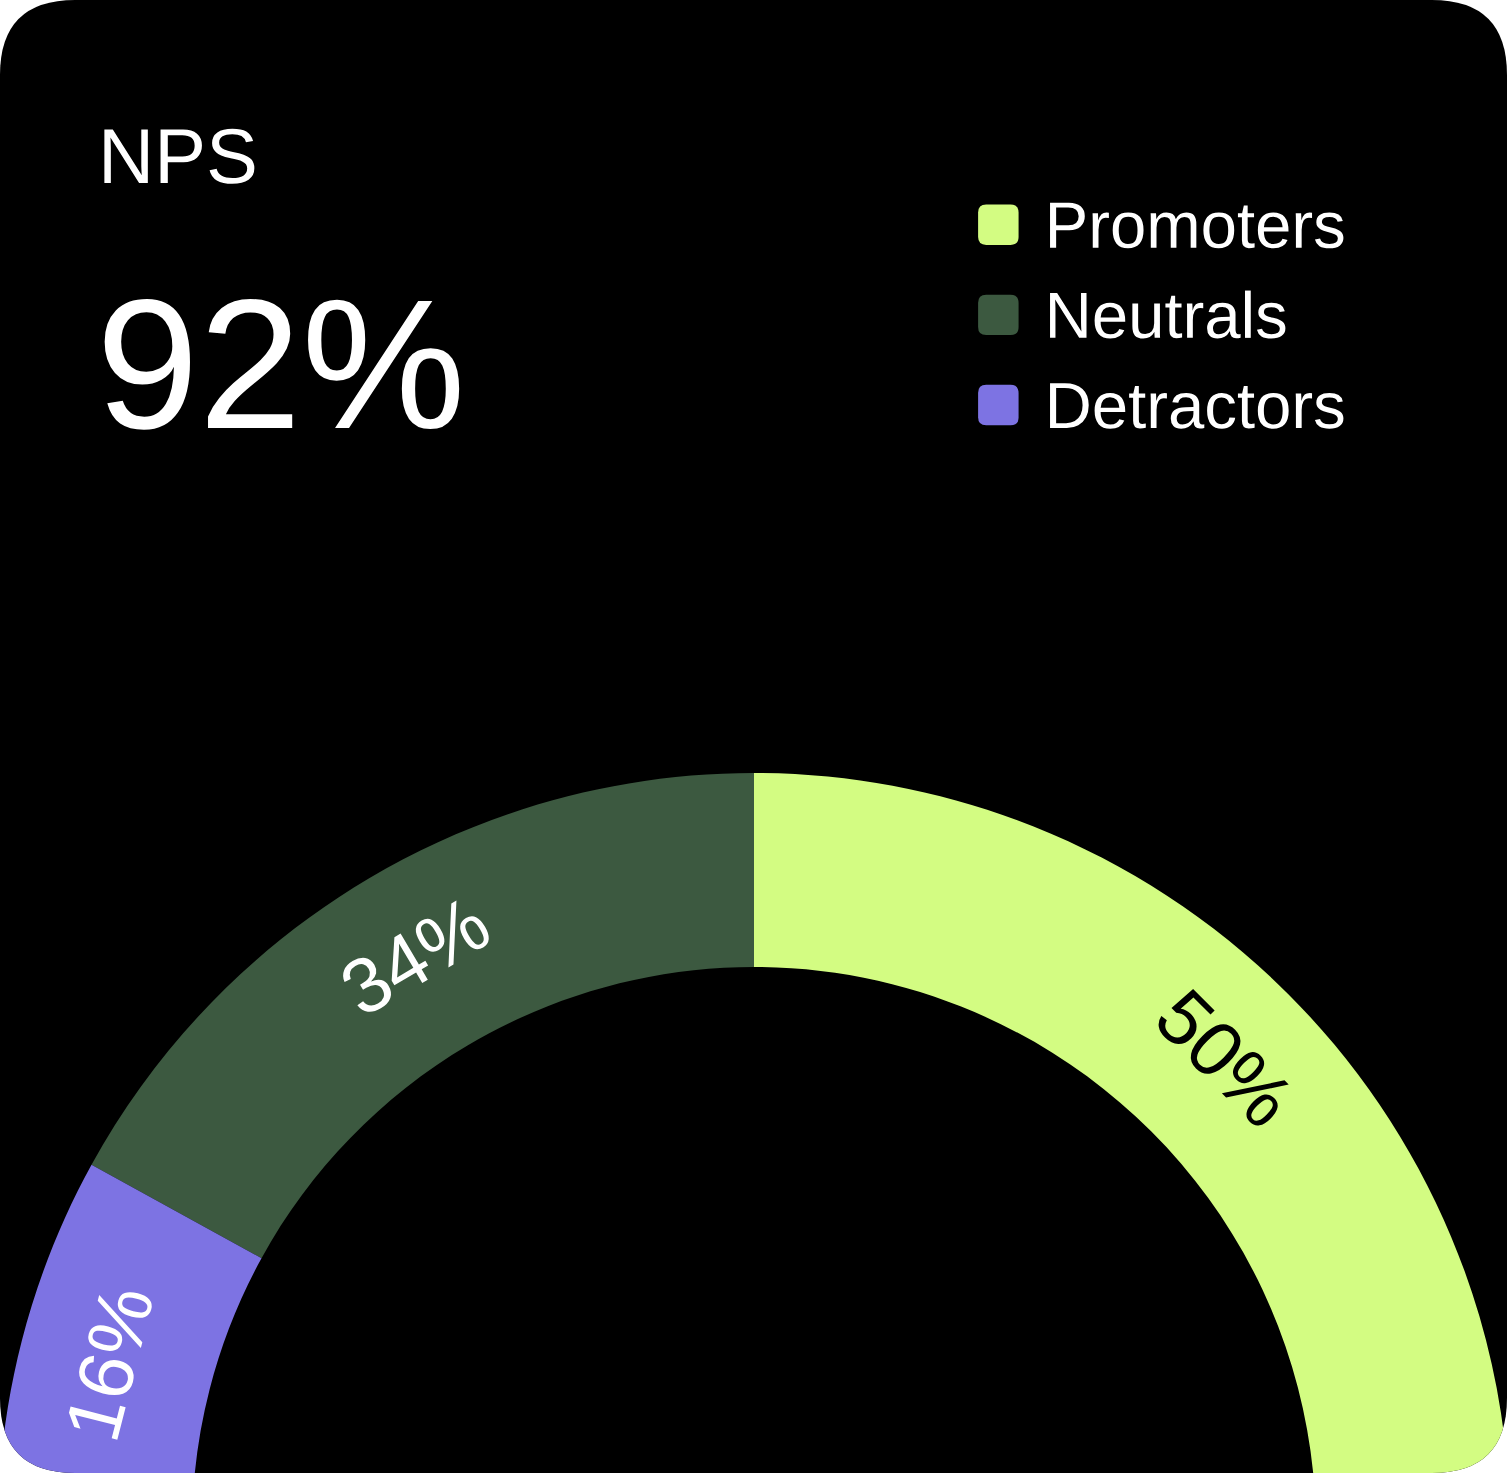 The image size is (1507, 1473). Describe the element at coordinates (415, 956) in the screenshot. I see `data-label: 34%` at that location.